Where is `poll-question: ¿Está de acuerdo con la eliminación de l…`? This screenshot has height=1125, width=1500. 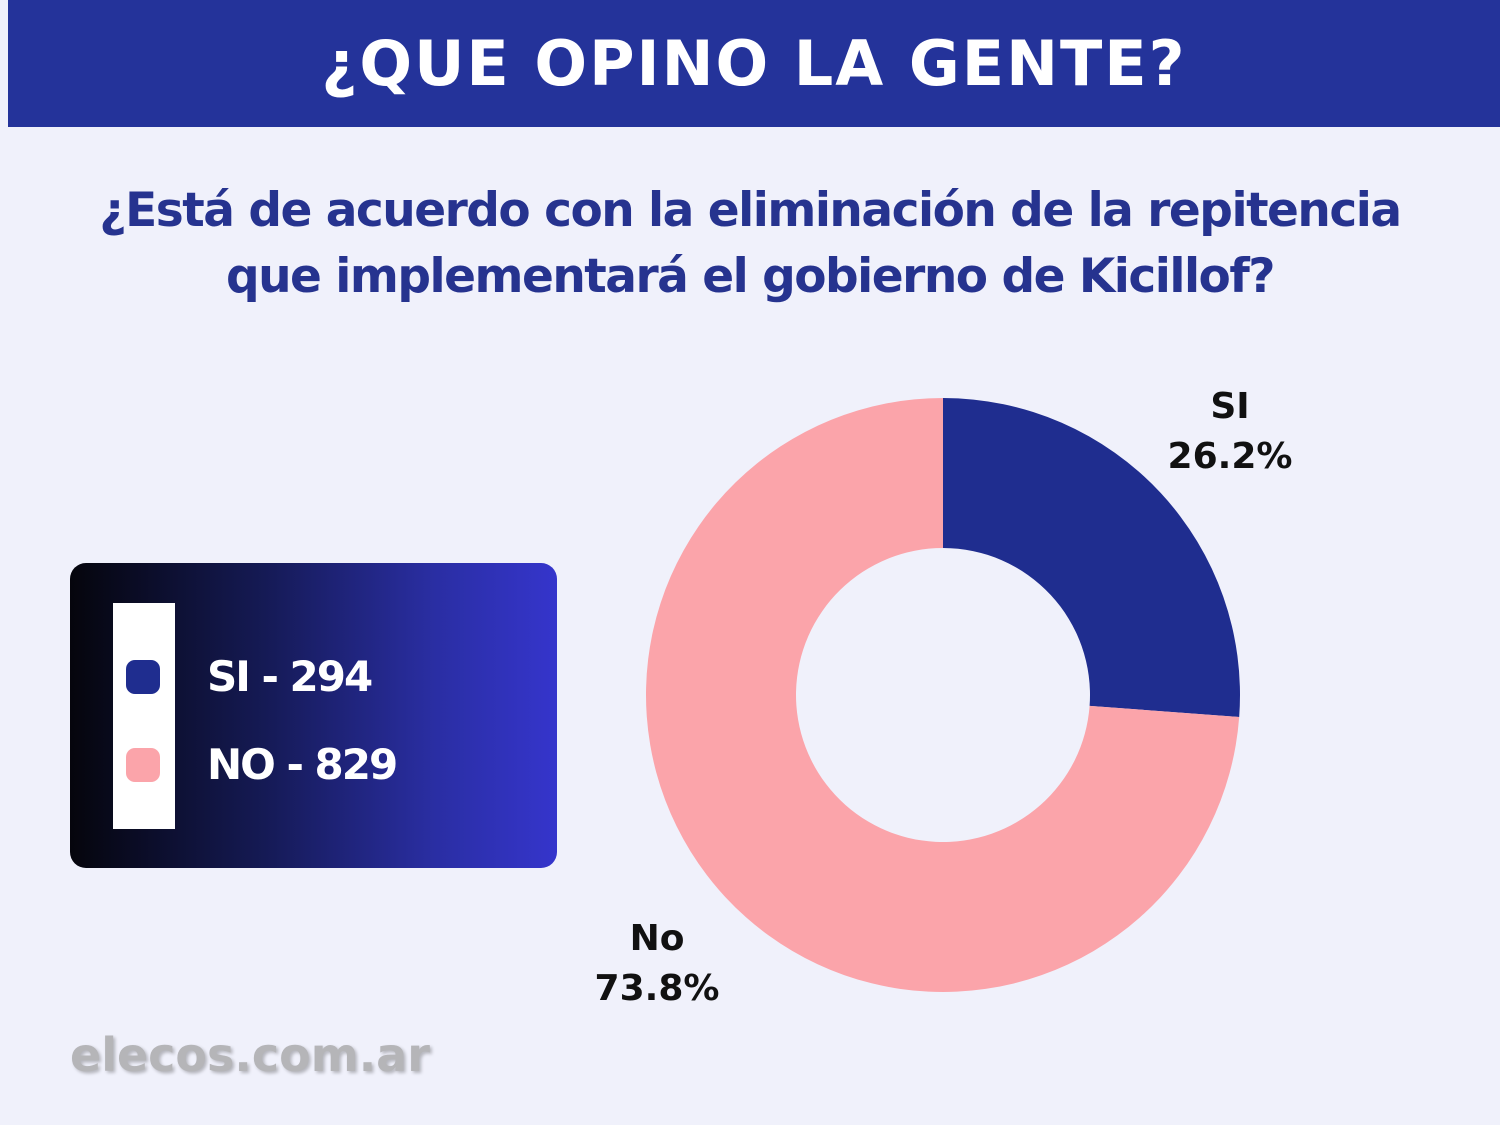 poll-question: ¿Está de acuerdo con la eliminación de l… is located at coordinates (750, 244).